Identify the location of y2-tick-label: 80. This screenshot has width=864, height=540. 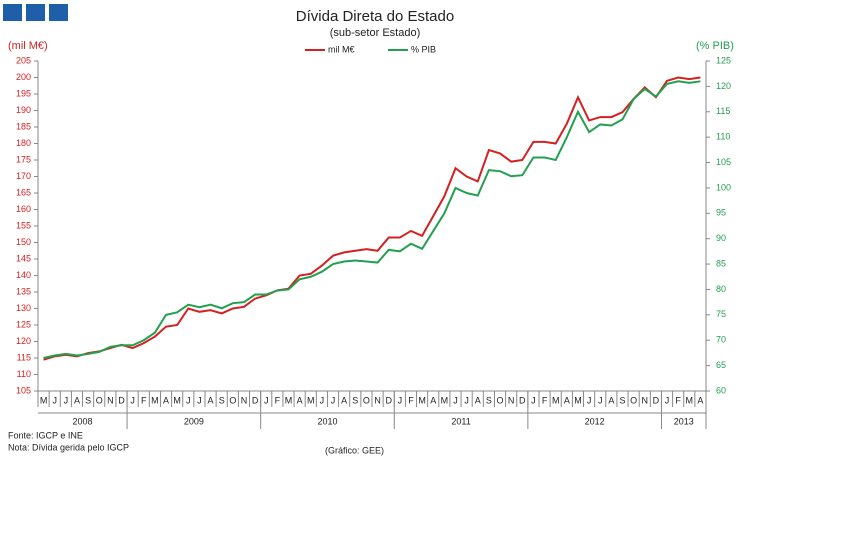
(721, 289).